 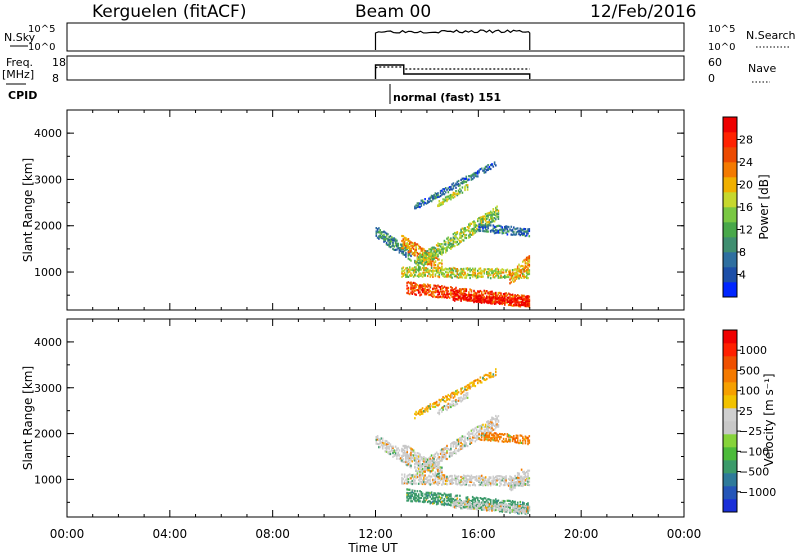 What do you see at coordinates (48, 179) in the screenshot?
I see `y-tick-label: 3000` at bounding box center [48, 179].